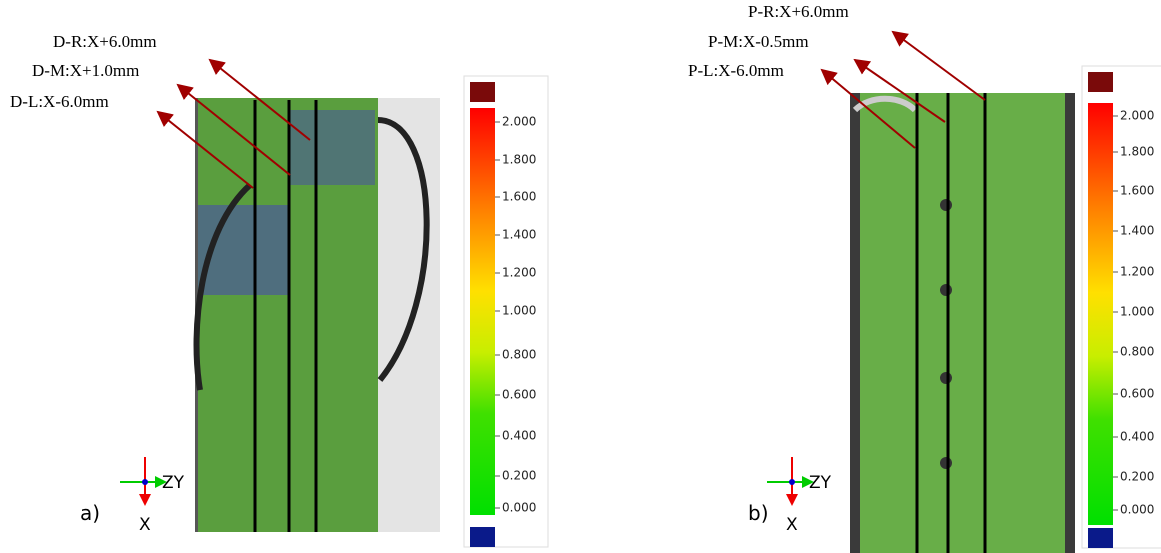 The image size is (1161, 553). Describe the element at coordinates (736, 70) in the screenshot. I see `annotation: P-L:X-6.0mm` at that location.